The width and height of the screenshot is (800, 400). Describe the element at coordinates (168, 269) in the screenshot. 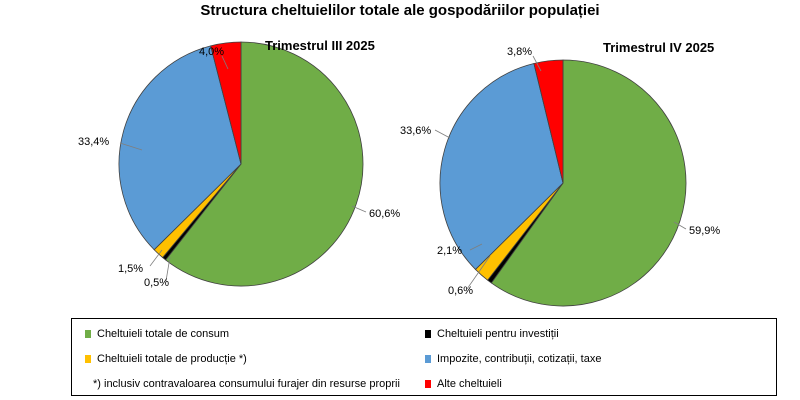

I see `pie-q3-leader-investitii` at that location.